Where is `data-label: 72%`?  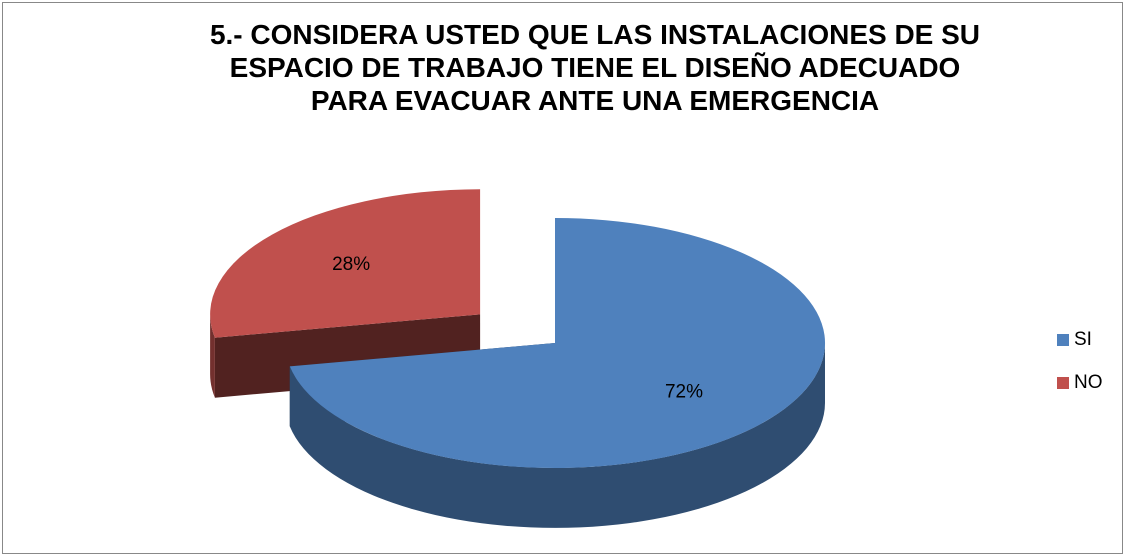
data-label: 72% is located at coordinates (684, 391).